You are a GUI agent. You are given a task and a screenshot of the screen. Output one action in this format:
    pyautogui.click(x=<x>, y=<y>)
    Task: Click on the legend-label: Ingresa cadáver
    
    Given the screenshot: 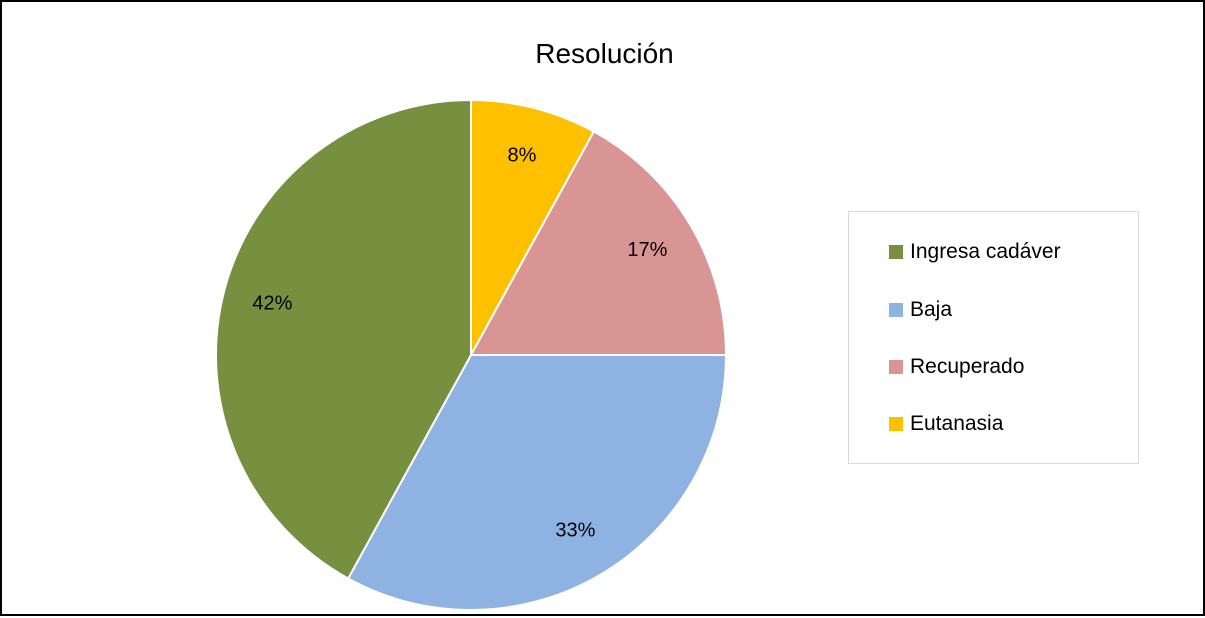 What is the action you would take?
    pyautogui.click(x=985, y=251)
    